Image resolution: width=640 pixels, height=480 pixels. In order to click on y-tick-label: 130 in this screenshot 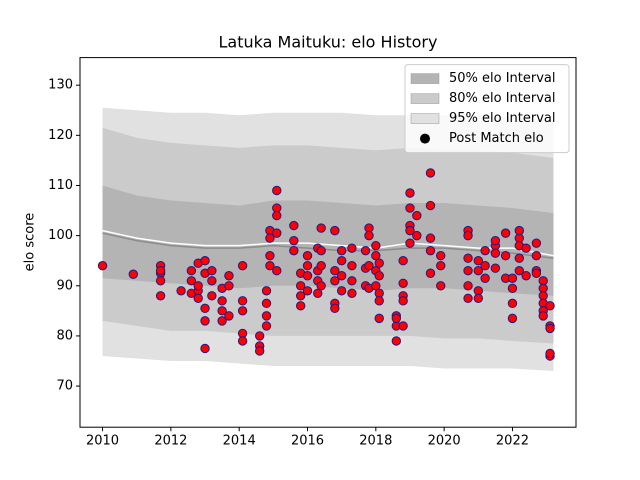, I will do `click(60, 85)`.